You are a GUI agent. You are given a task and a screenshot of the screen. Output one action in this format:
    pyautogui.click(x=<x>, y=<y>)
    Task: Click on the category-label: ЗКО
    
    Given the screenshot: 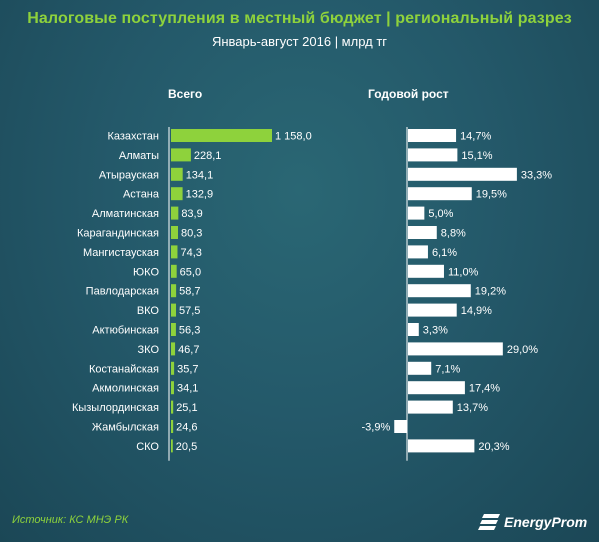 What is the action you would take?
    pyautogui.click(x=149, y=350)
    